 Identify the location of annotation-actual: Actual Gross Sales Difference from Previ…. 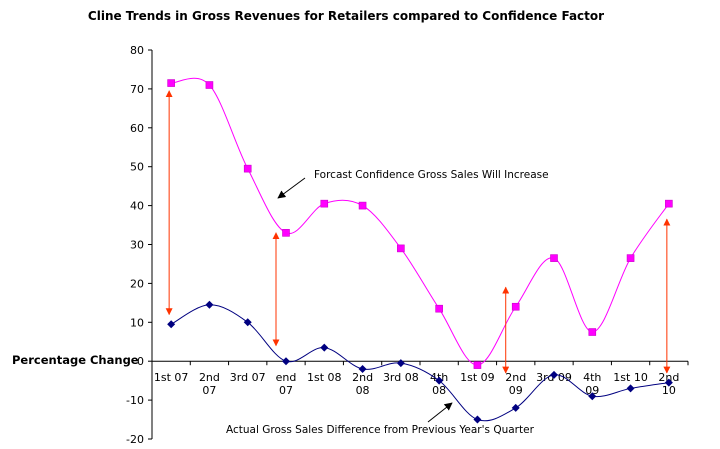
(380, 430).